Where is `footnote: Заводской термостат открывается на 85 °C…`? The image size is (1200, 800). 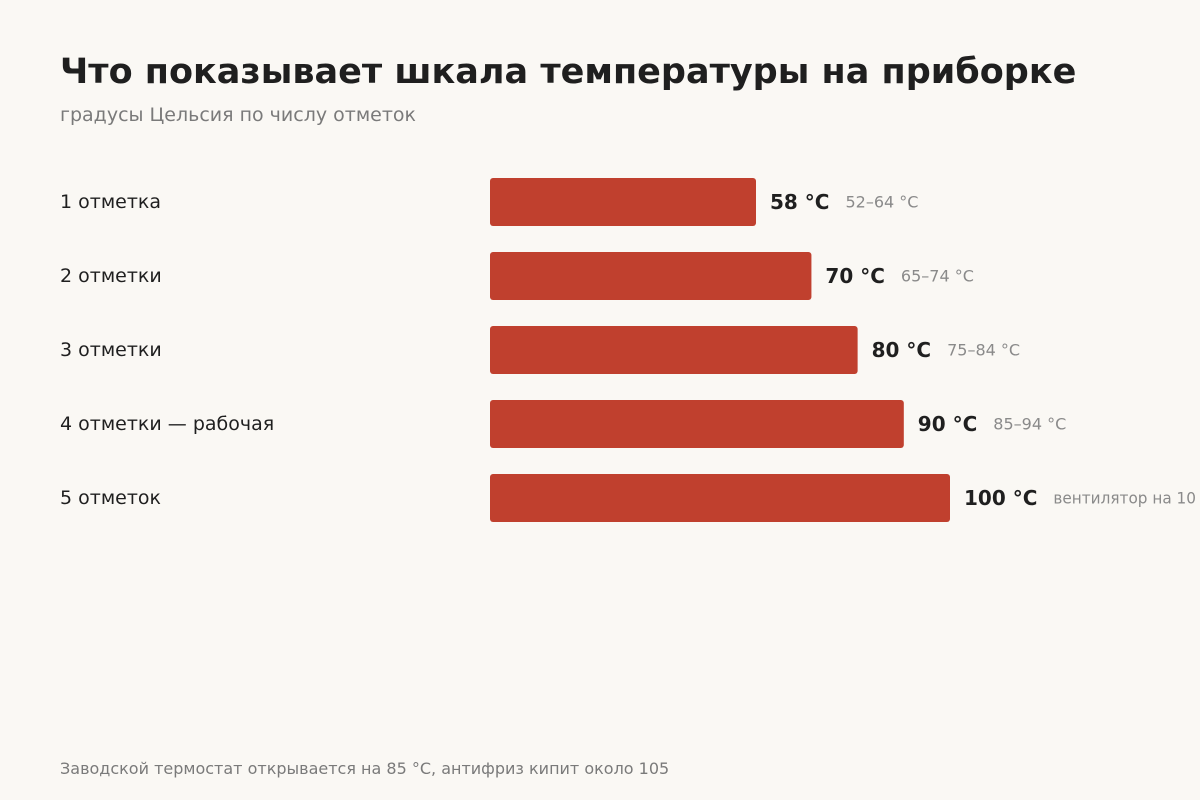 footnote: Заводской термостат открывается на 85 °C… is located at coordinates (365, 768).